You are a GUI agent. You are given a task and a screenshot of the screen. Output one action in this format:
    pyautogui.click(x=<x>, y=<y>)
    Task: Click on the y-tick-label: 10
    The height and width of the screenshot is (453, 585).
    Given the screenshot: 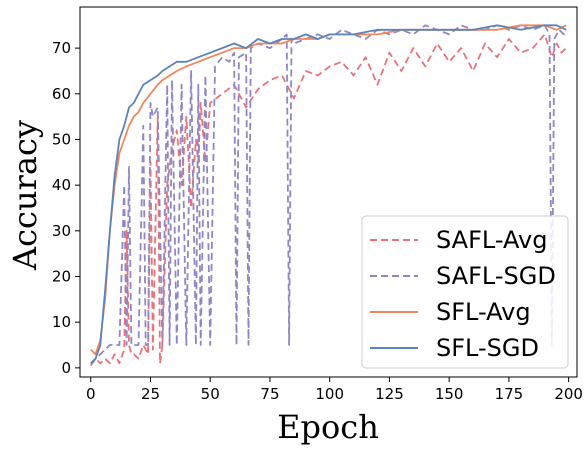 What is the action you would take?
    pyautogui.click(x=61, y=322)
    